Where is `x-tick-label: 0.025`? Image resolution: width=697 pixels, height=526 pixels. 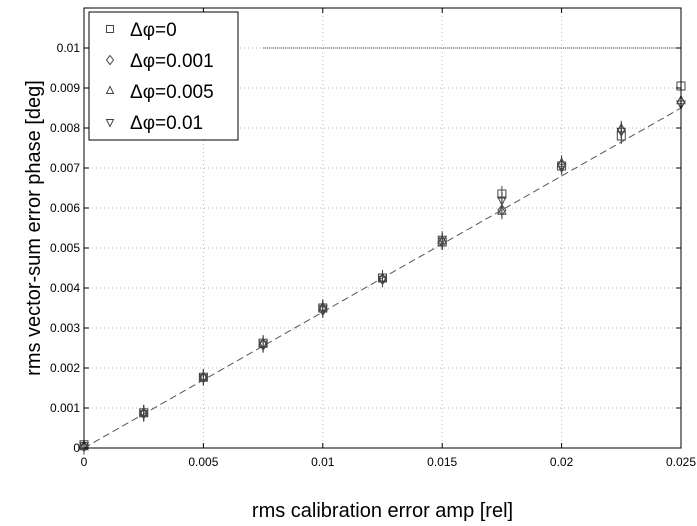
x-tick-label: 0.025 is located at coordinates (681, 462).